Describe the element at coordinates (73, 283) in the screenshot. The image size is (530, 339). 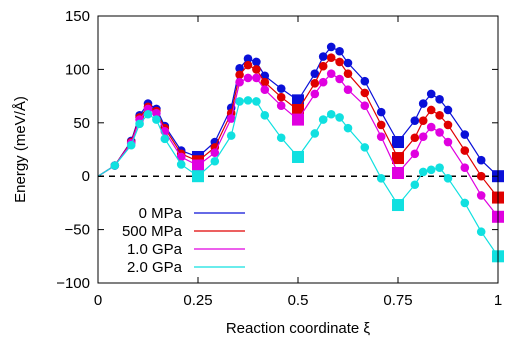
I see `y-tick-label: −100` at that location.